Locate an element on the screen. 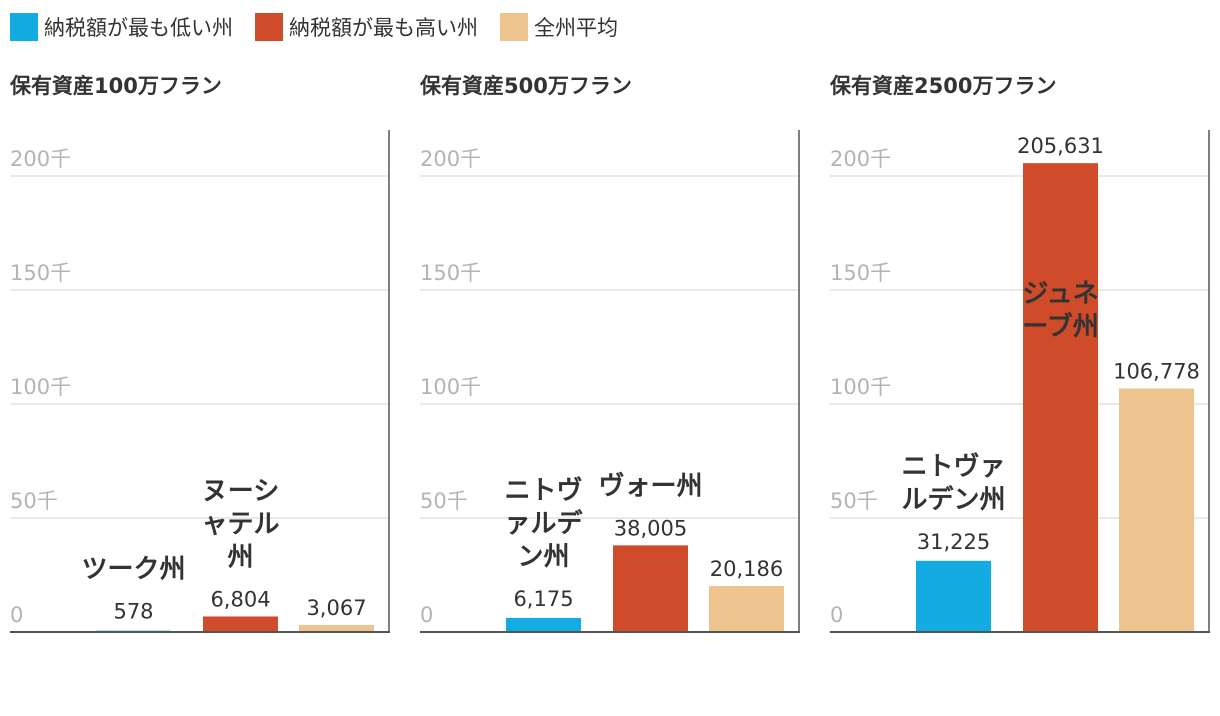 The height and width of the screenshot is (716, 1220). legend-swatch-lowest is located at coordinates (24, 27).